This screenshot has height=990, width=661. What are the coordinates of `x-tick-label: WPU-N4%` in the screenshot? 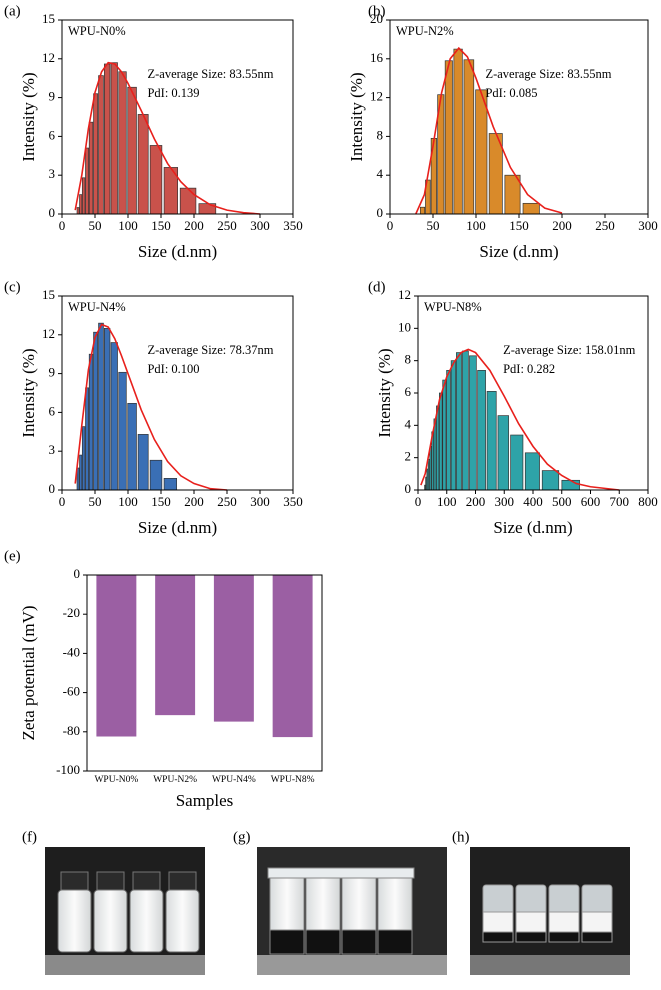 It's located at (234, 780).